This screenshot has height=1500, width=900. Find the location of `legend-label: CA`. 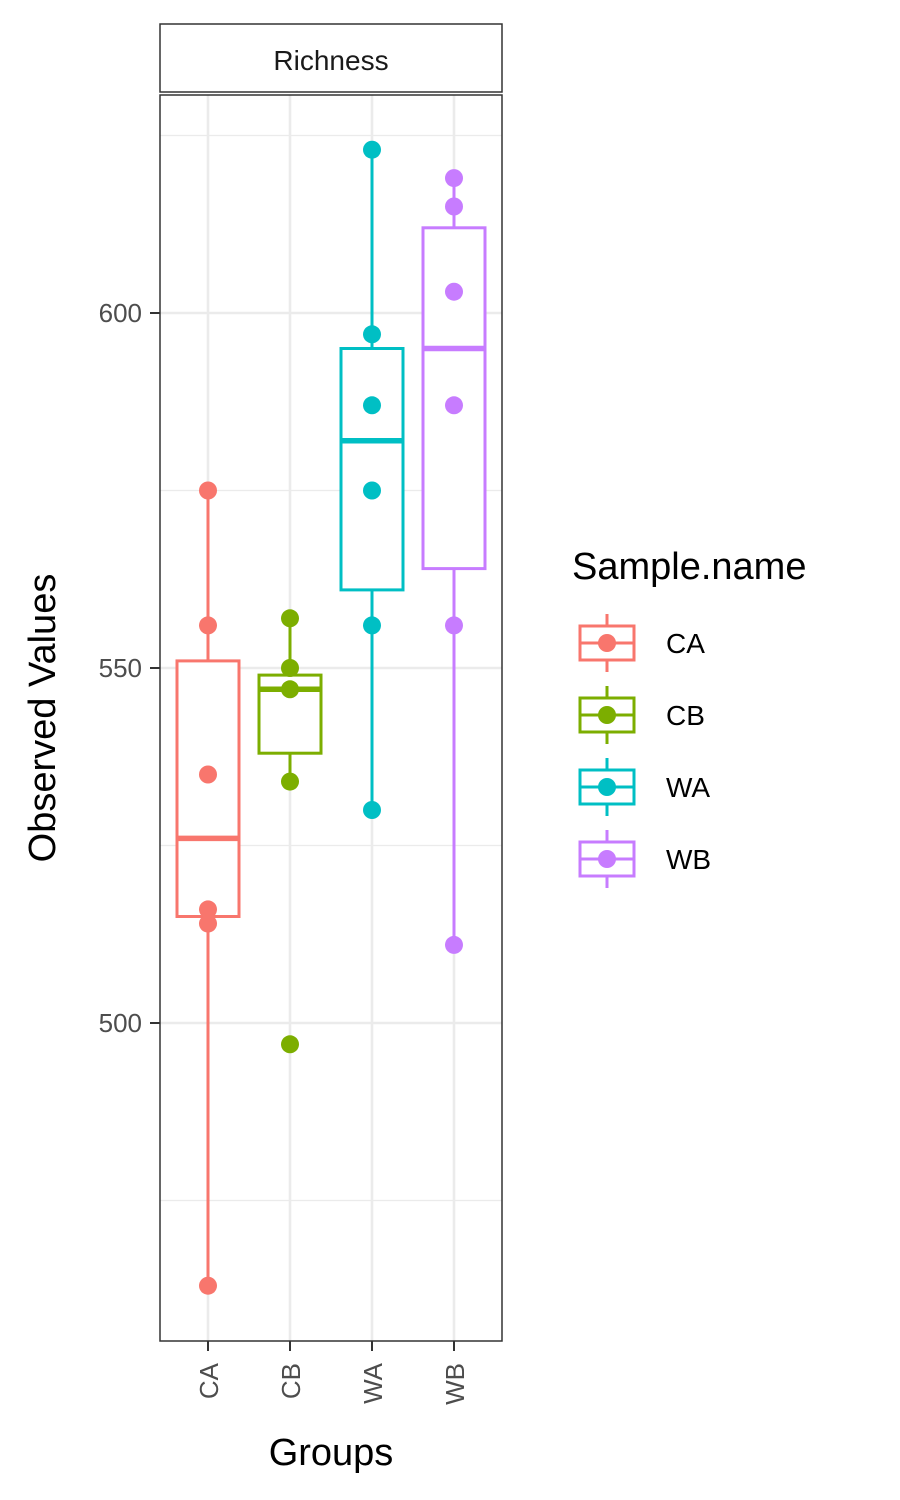

legend-label: CA is located at coordinates (685, 643).